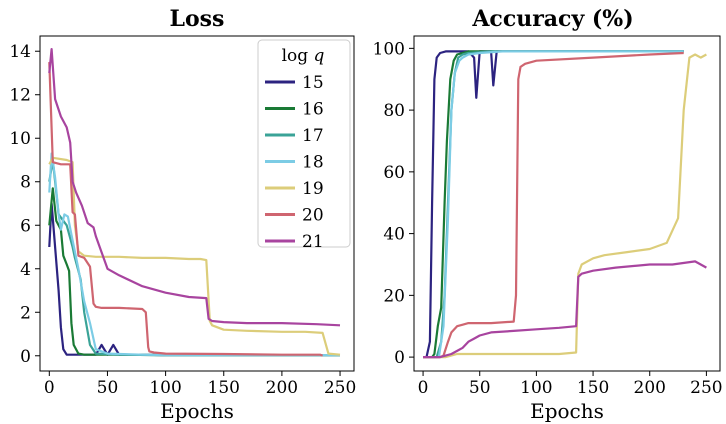 This screenshot has height=424, width=726. I want to click on legend-label-19: 19, so click(313, 189).